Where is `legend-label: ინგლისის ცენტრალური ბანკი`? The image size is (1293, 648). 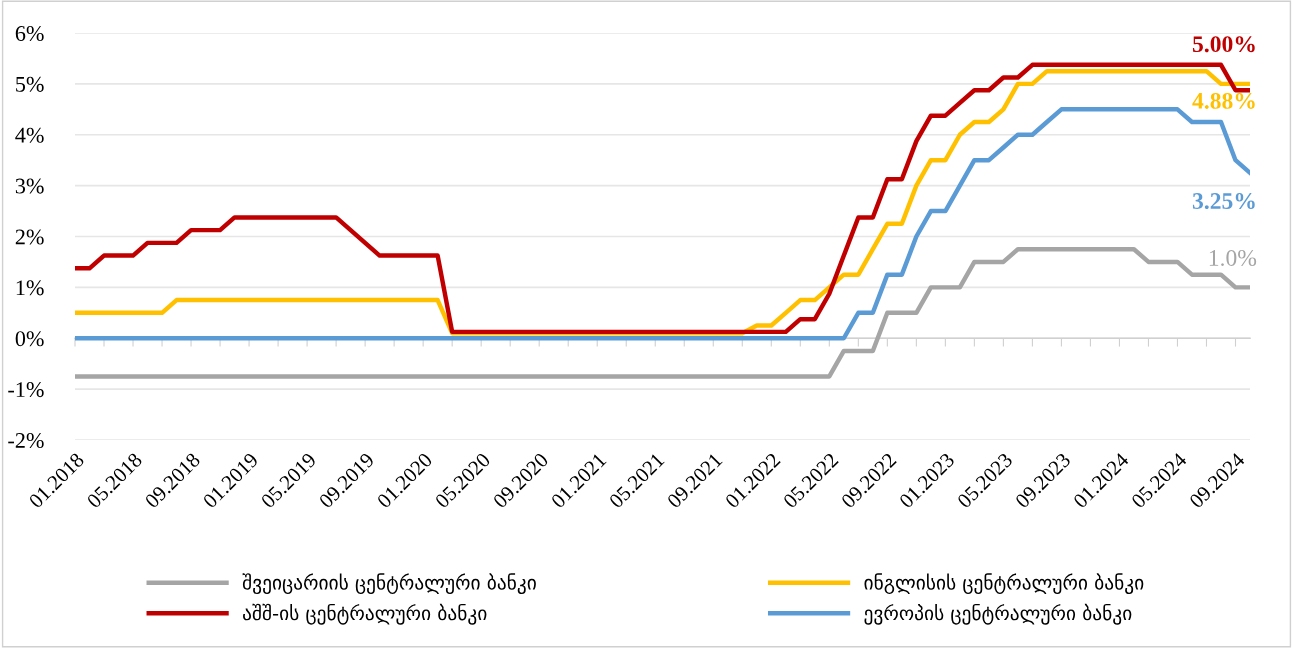
legend-label: ინგლისის ცენტრალური ბანკი is located at coordinates (1004, 584).